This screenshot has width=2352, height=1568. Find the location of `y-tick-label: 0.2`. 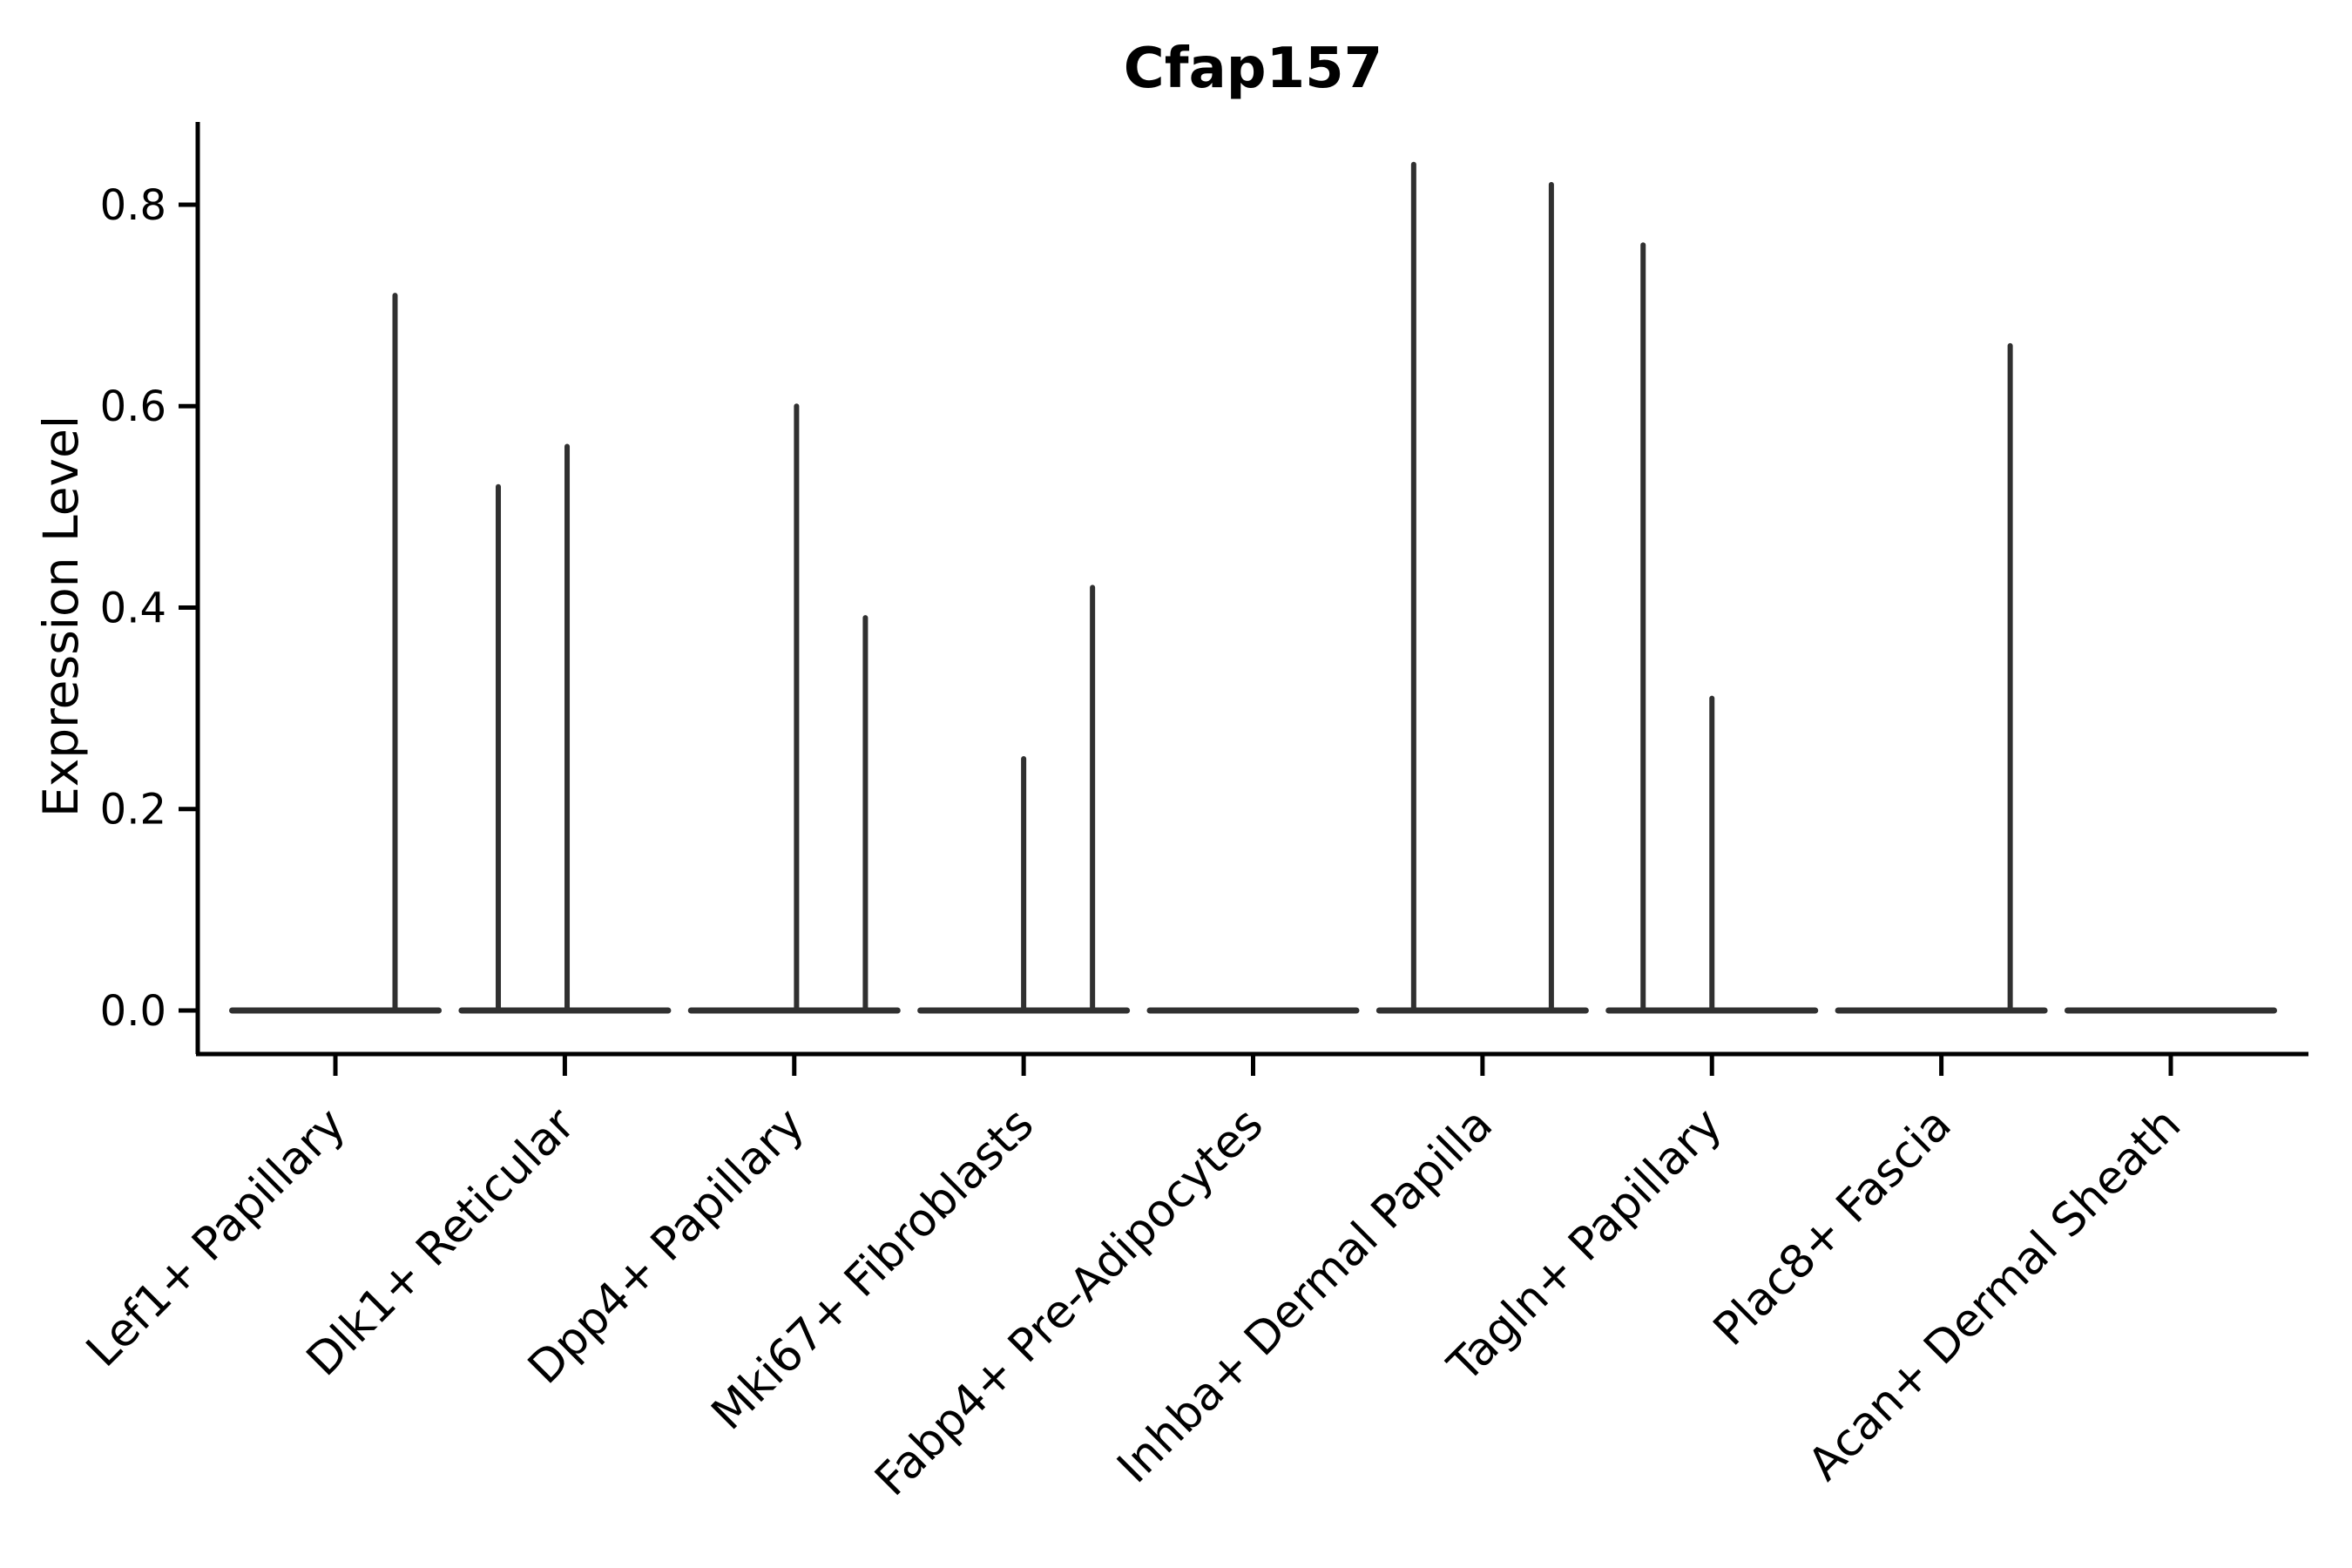

y-tick-label: 0.2 is located at coordinates (133, 810).